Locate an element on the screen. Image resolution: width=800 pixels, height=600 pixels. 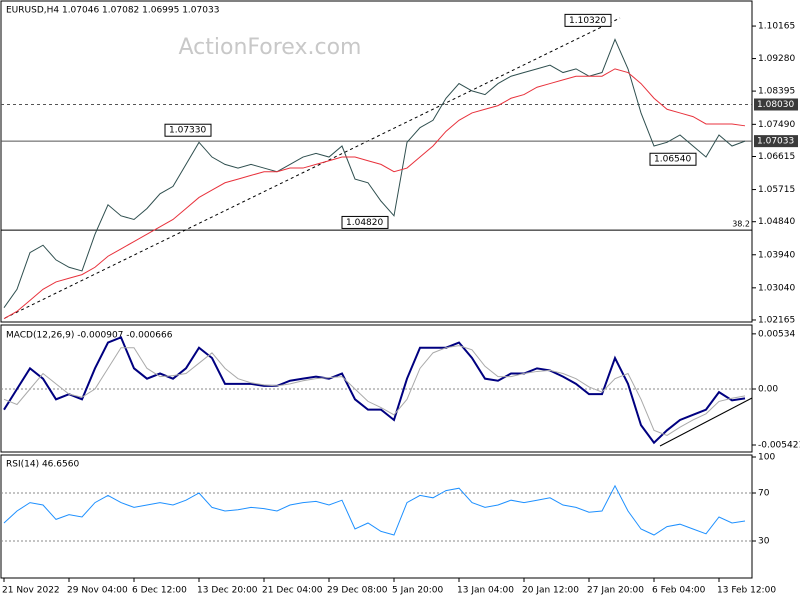
y-tick-label: 1.04840 is located at coordinates (776, 222).